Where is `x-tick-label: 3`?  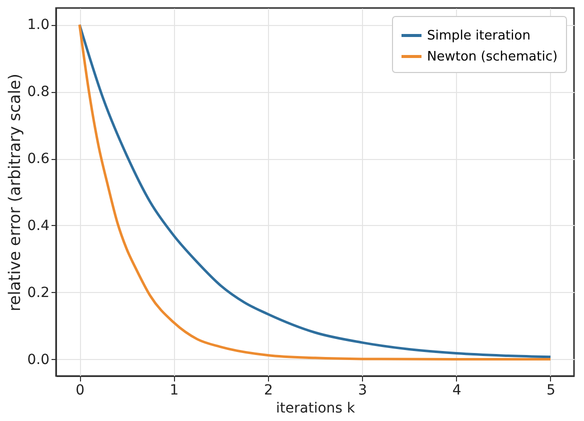
x-tick-label: 3 is located at coordinates (363, 390).